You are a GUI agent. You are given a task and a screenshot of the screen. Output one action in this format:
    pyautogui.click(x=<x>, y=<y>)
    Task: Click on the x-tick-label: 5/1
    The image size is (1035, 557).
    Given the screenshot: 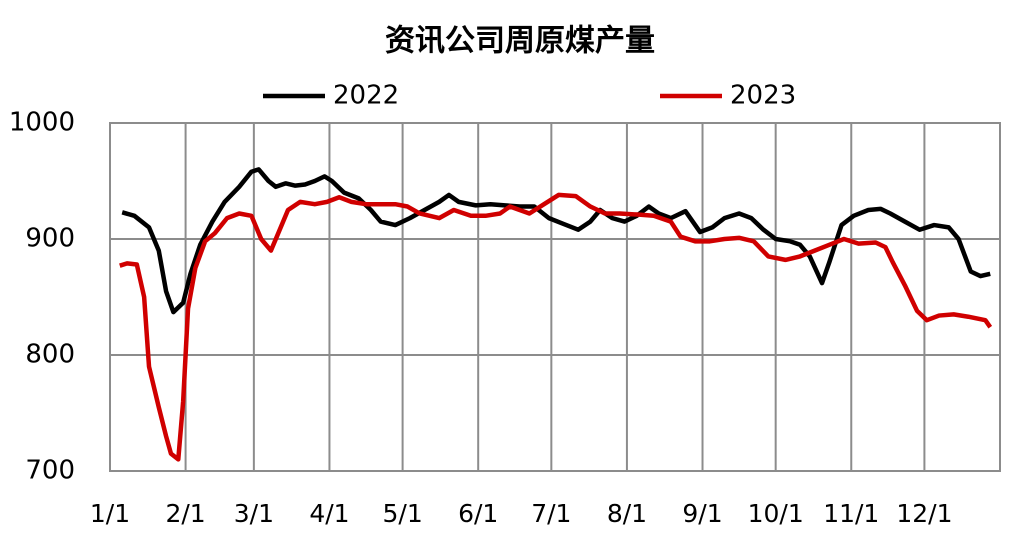 What is the action you would take?
    pyautogui.click(x=402, y=513)
    